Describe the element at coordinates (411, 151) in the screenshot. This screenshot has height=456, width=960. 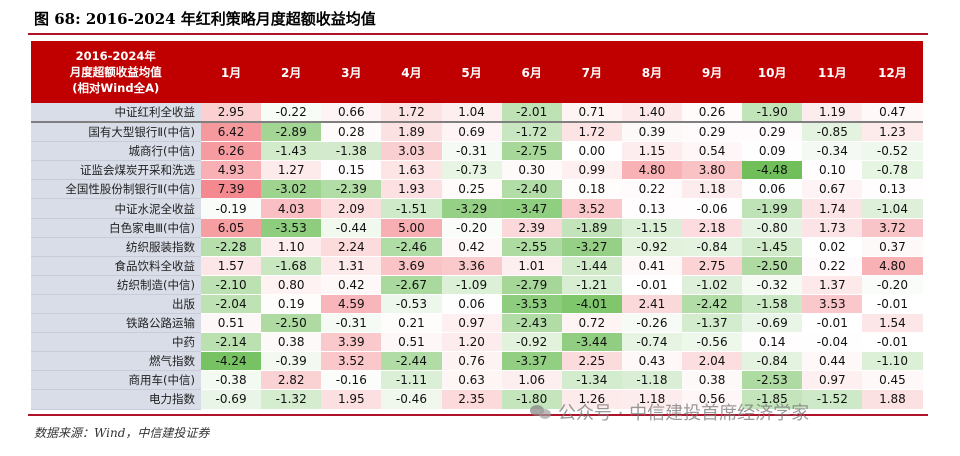
I see `value-cell: 3.03` at that location.